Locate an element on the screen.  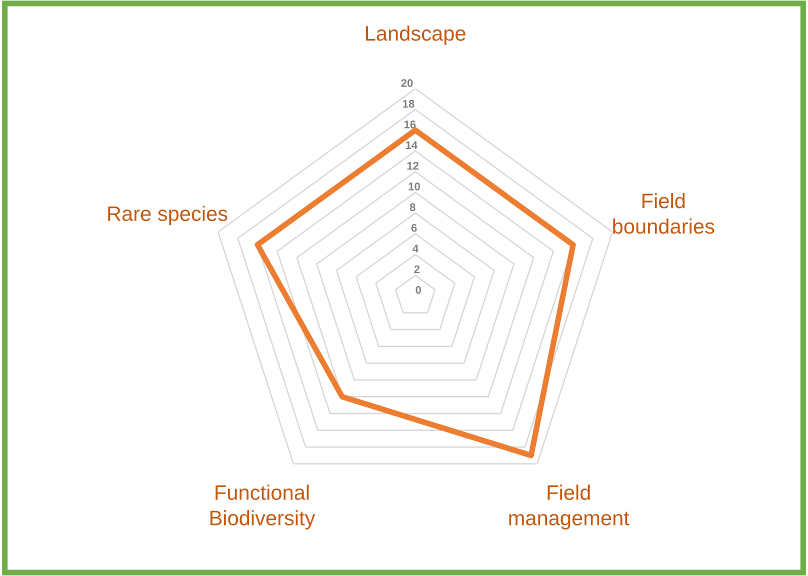
y-tick-label: 12 is located at coordinates (413, 166).